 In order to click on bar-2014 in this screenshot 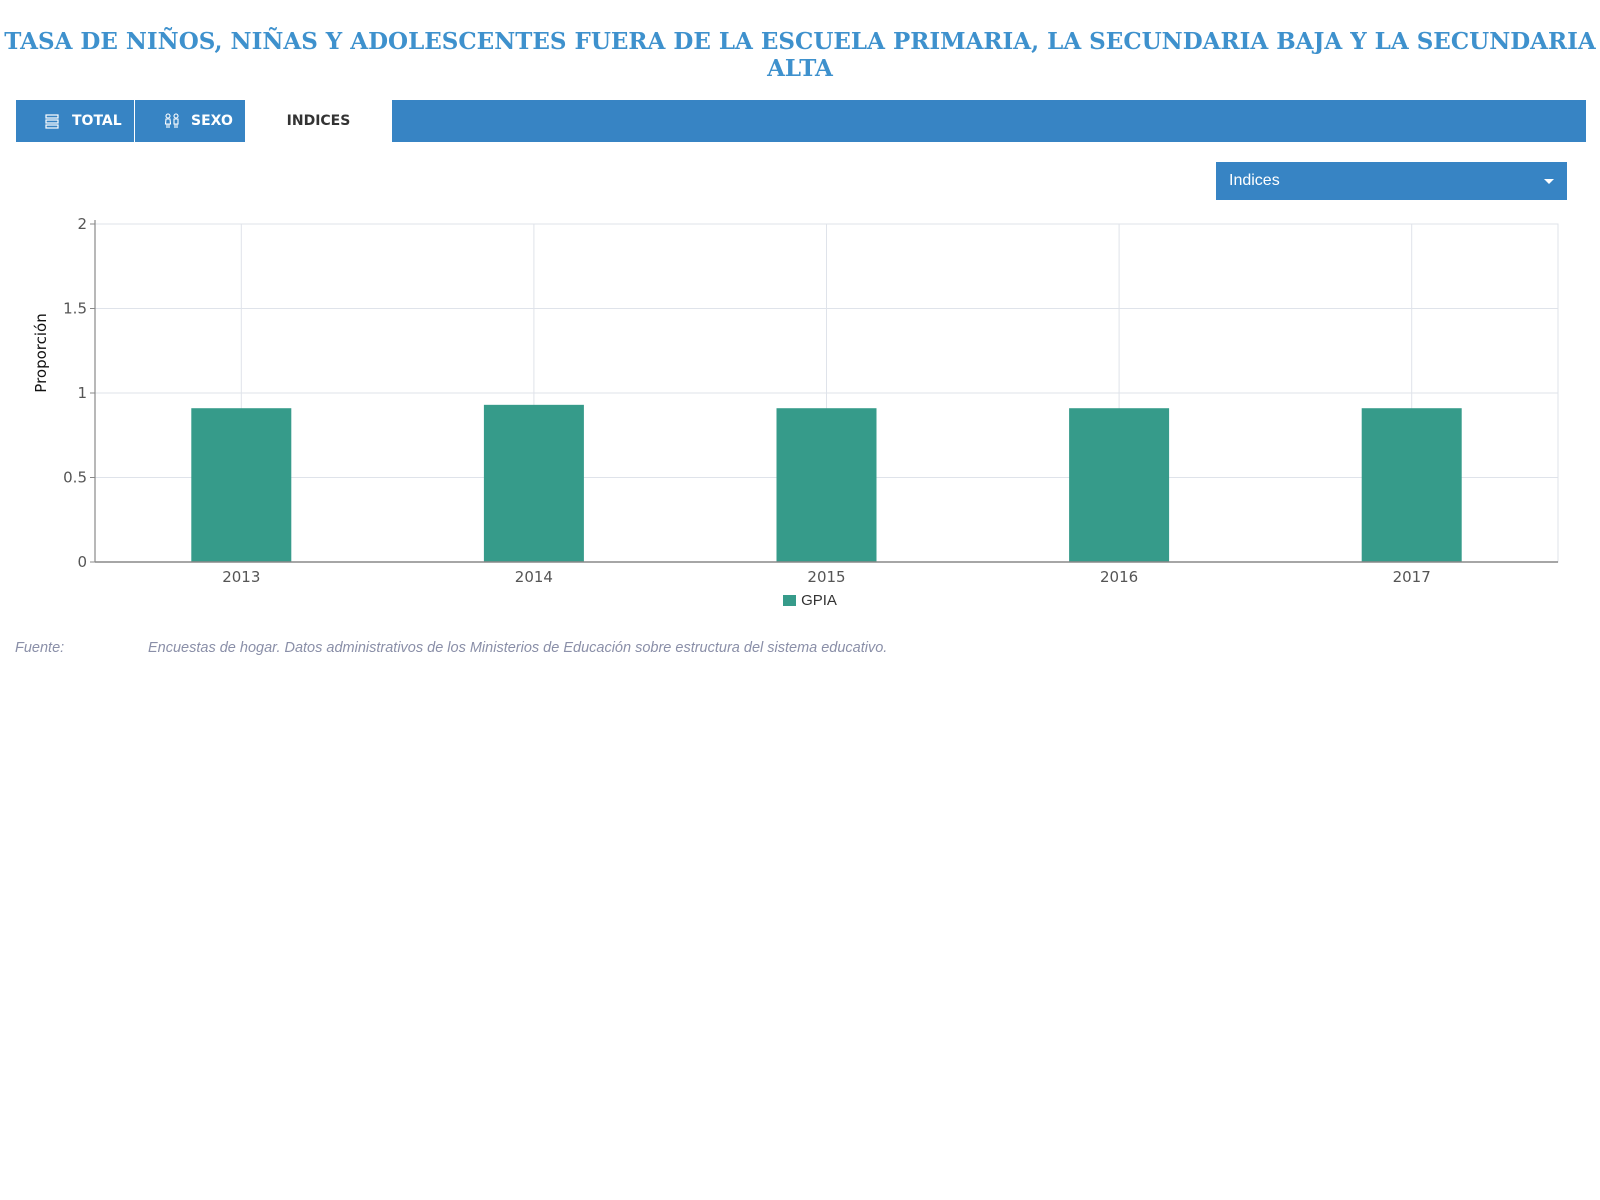, I will do `click(533, 483)`.